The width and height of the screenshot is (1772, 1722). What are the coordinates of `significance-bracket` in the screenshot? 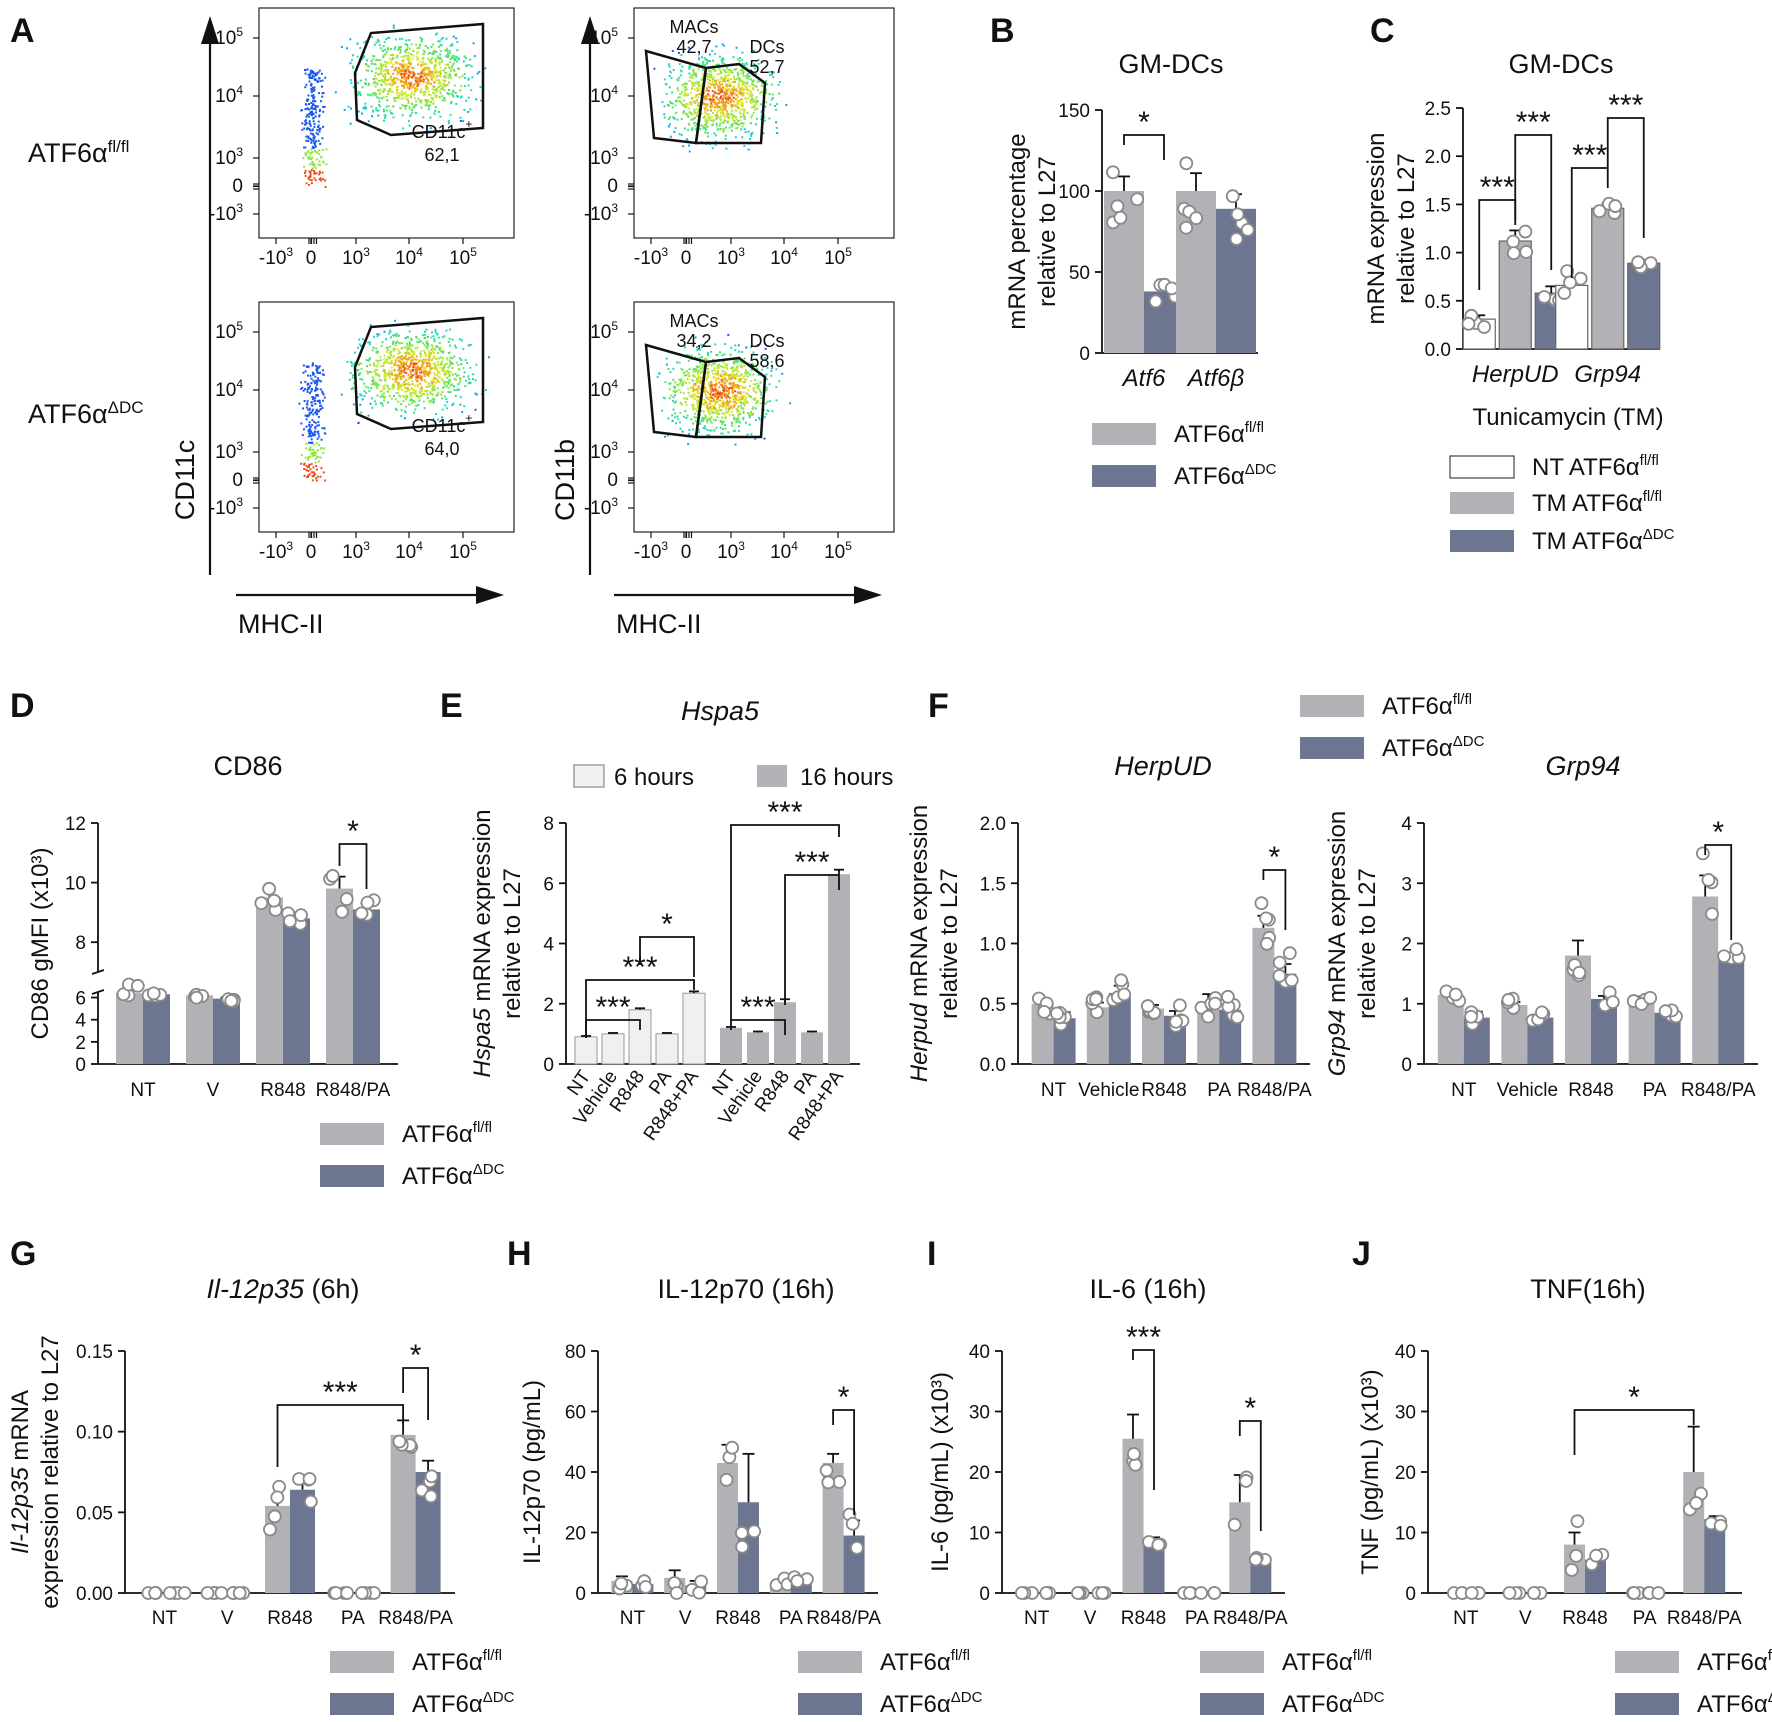 It's located at (1589, 222).